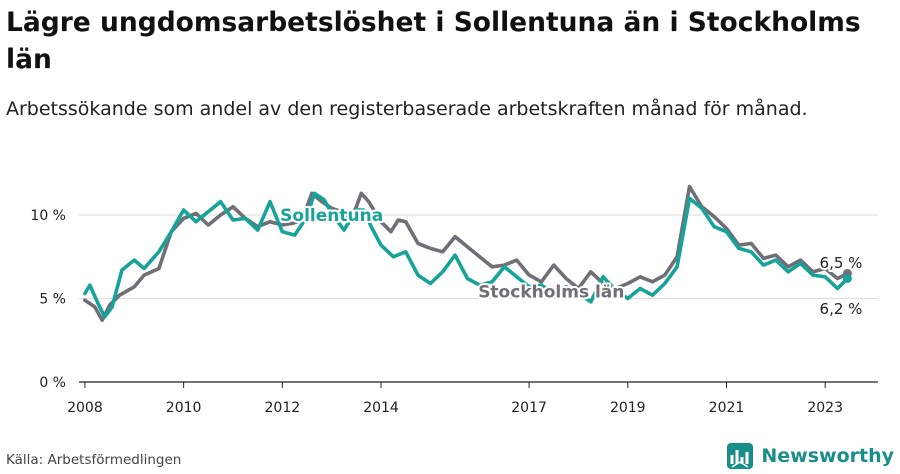  What do you see at coordinates (841, 263) in the screenshot?
I see `end-value-stockholm: 6,5 %` at bounding box center [841, 263].